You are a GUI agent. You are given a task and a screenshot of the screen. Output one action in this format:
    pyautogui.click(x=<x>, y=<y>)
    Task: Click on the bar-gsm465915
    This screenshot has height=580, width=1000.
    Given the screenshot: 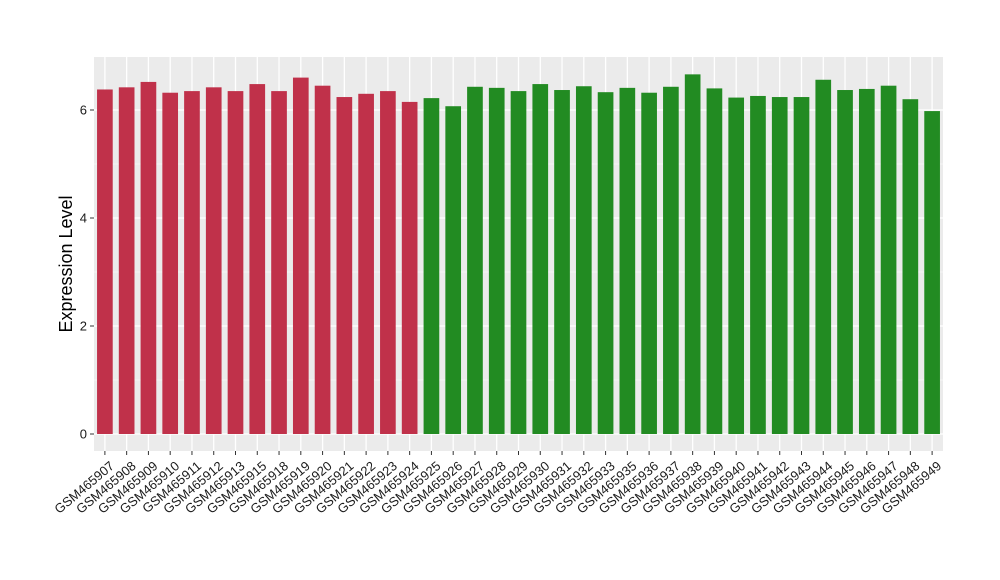 What is the action you would take?
    pyautogui.click(x=257, y=259)
    